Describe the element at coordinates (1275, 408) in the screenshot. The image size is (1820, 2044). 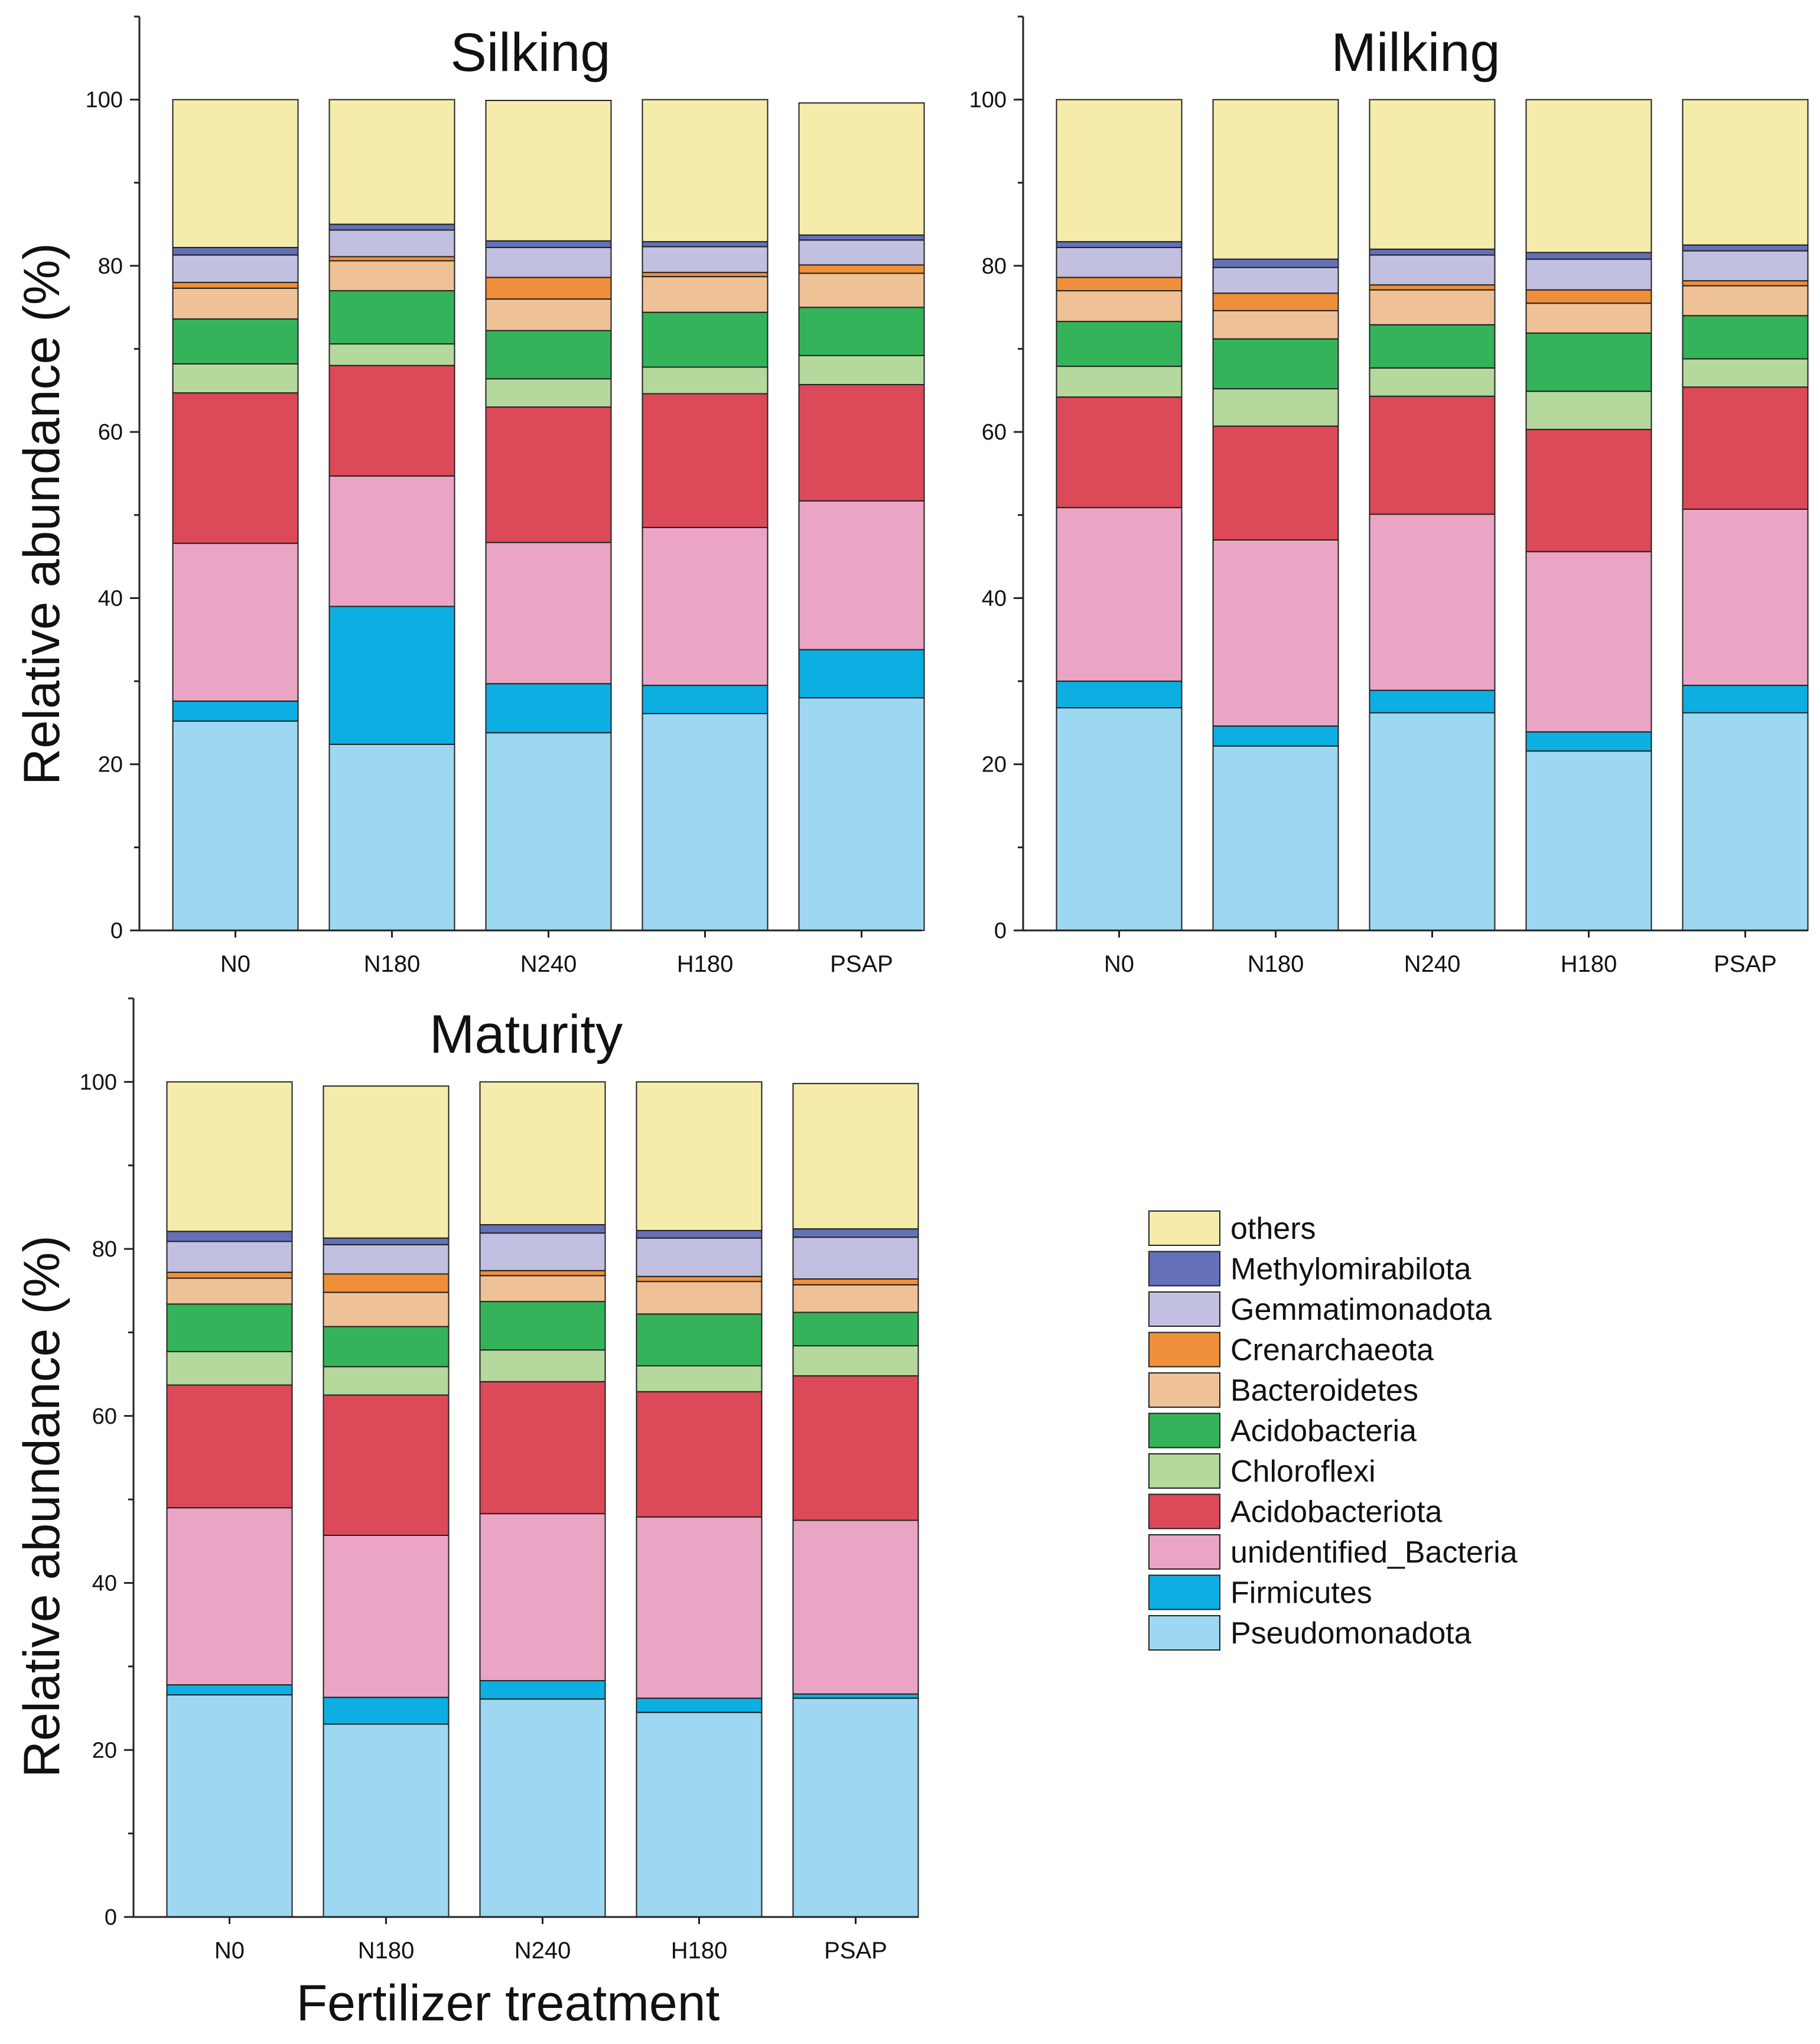
I see `bar-segment-n180-chloroflexi` at that location.